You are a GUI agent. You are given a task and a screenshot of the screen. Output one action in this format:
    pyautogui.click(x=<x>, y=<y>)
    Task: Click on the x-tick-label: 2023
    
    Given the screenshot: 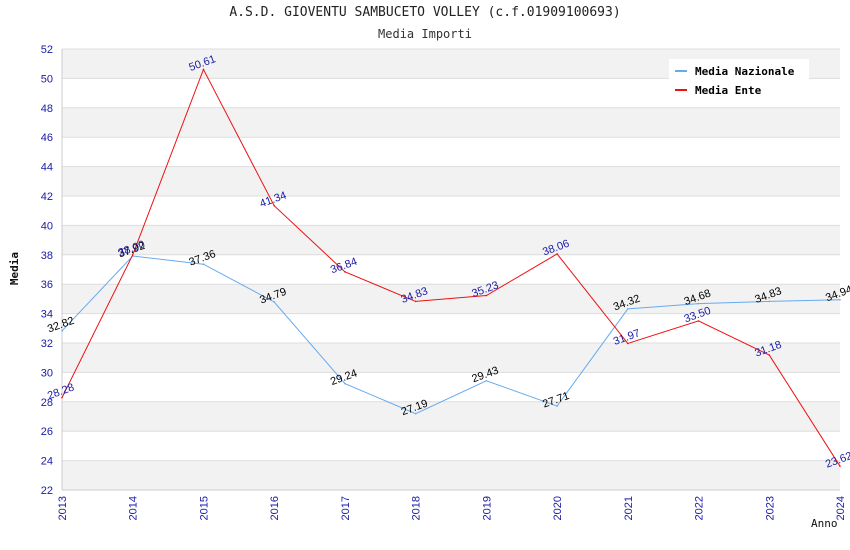 What is the action you would take?
    pyautogui.click(x=770, y=508)
    